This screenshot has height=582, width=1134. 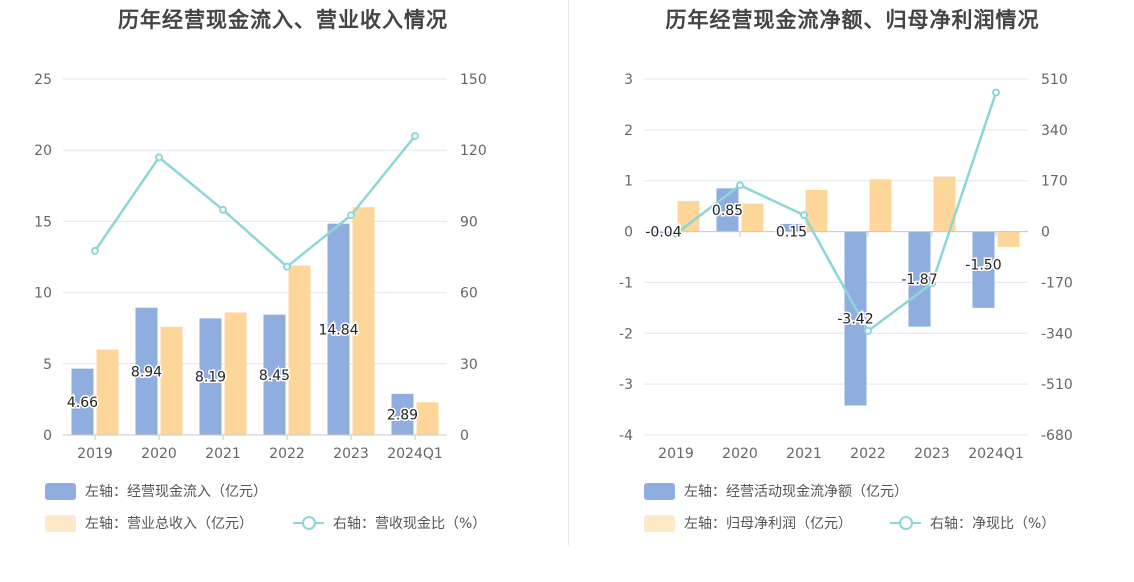 I want to click on legend-label: 左轴：经营活动现金流净额（亿元）, so click(x=796, y=492).